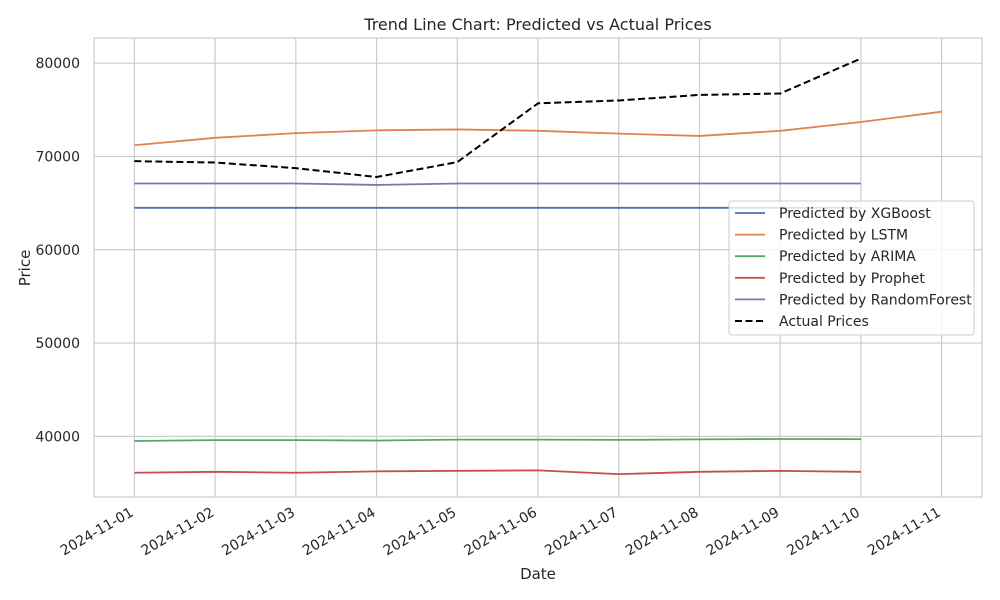 The image size is (1000, 600). I want to click on x-axis-label: Date, so click(538, 574).